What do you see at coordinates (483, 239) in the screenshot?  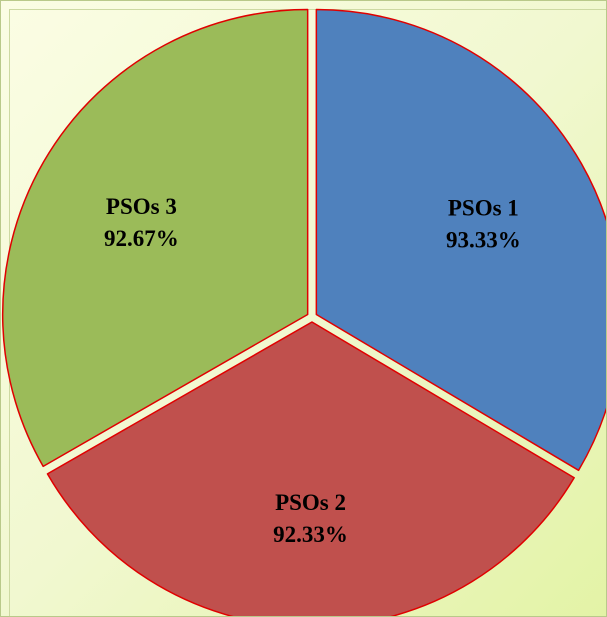 I see `slice-label-value-1: 93.33%` at bounding box center [483, 239].